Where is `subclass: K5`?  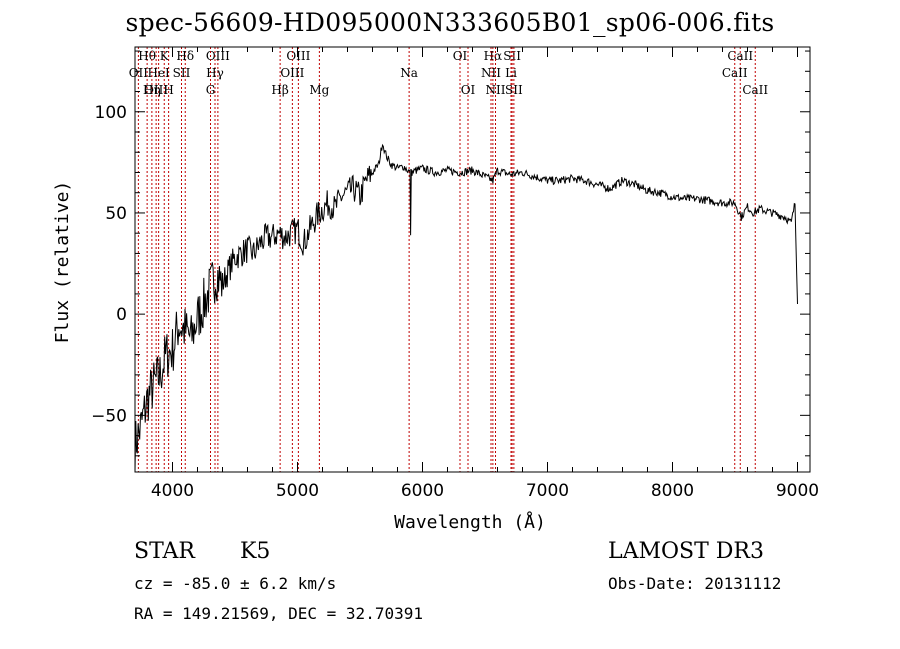 subclass: K5 is located at coordinates (255, 551).